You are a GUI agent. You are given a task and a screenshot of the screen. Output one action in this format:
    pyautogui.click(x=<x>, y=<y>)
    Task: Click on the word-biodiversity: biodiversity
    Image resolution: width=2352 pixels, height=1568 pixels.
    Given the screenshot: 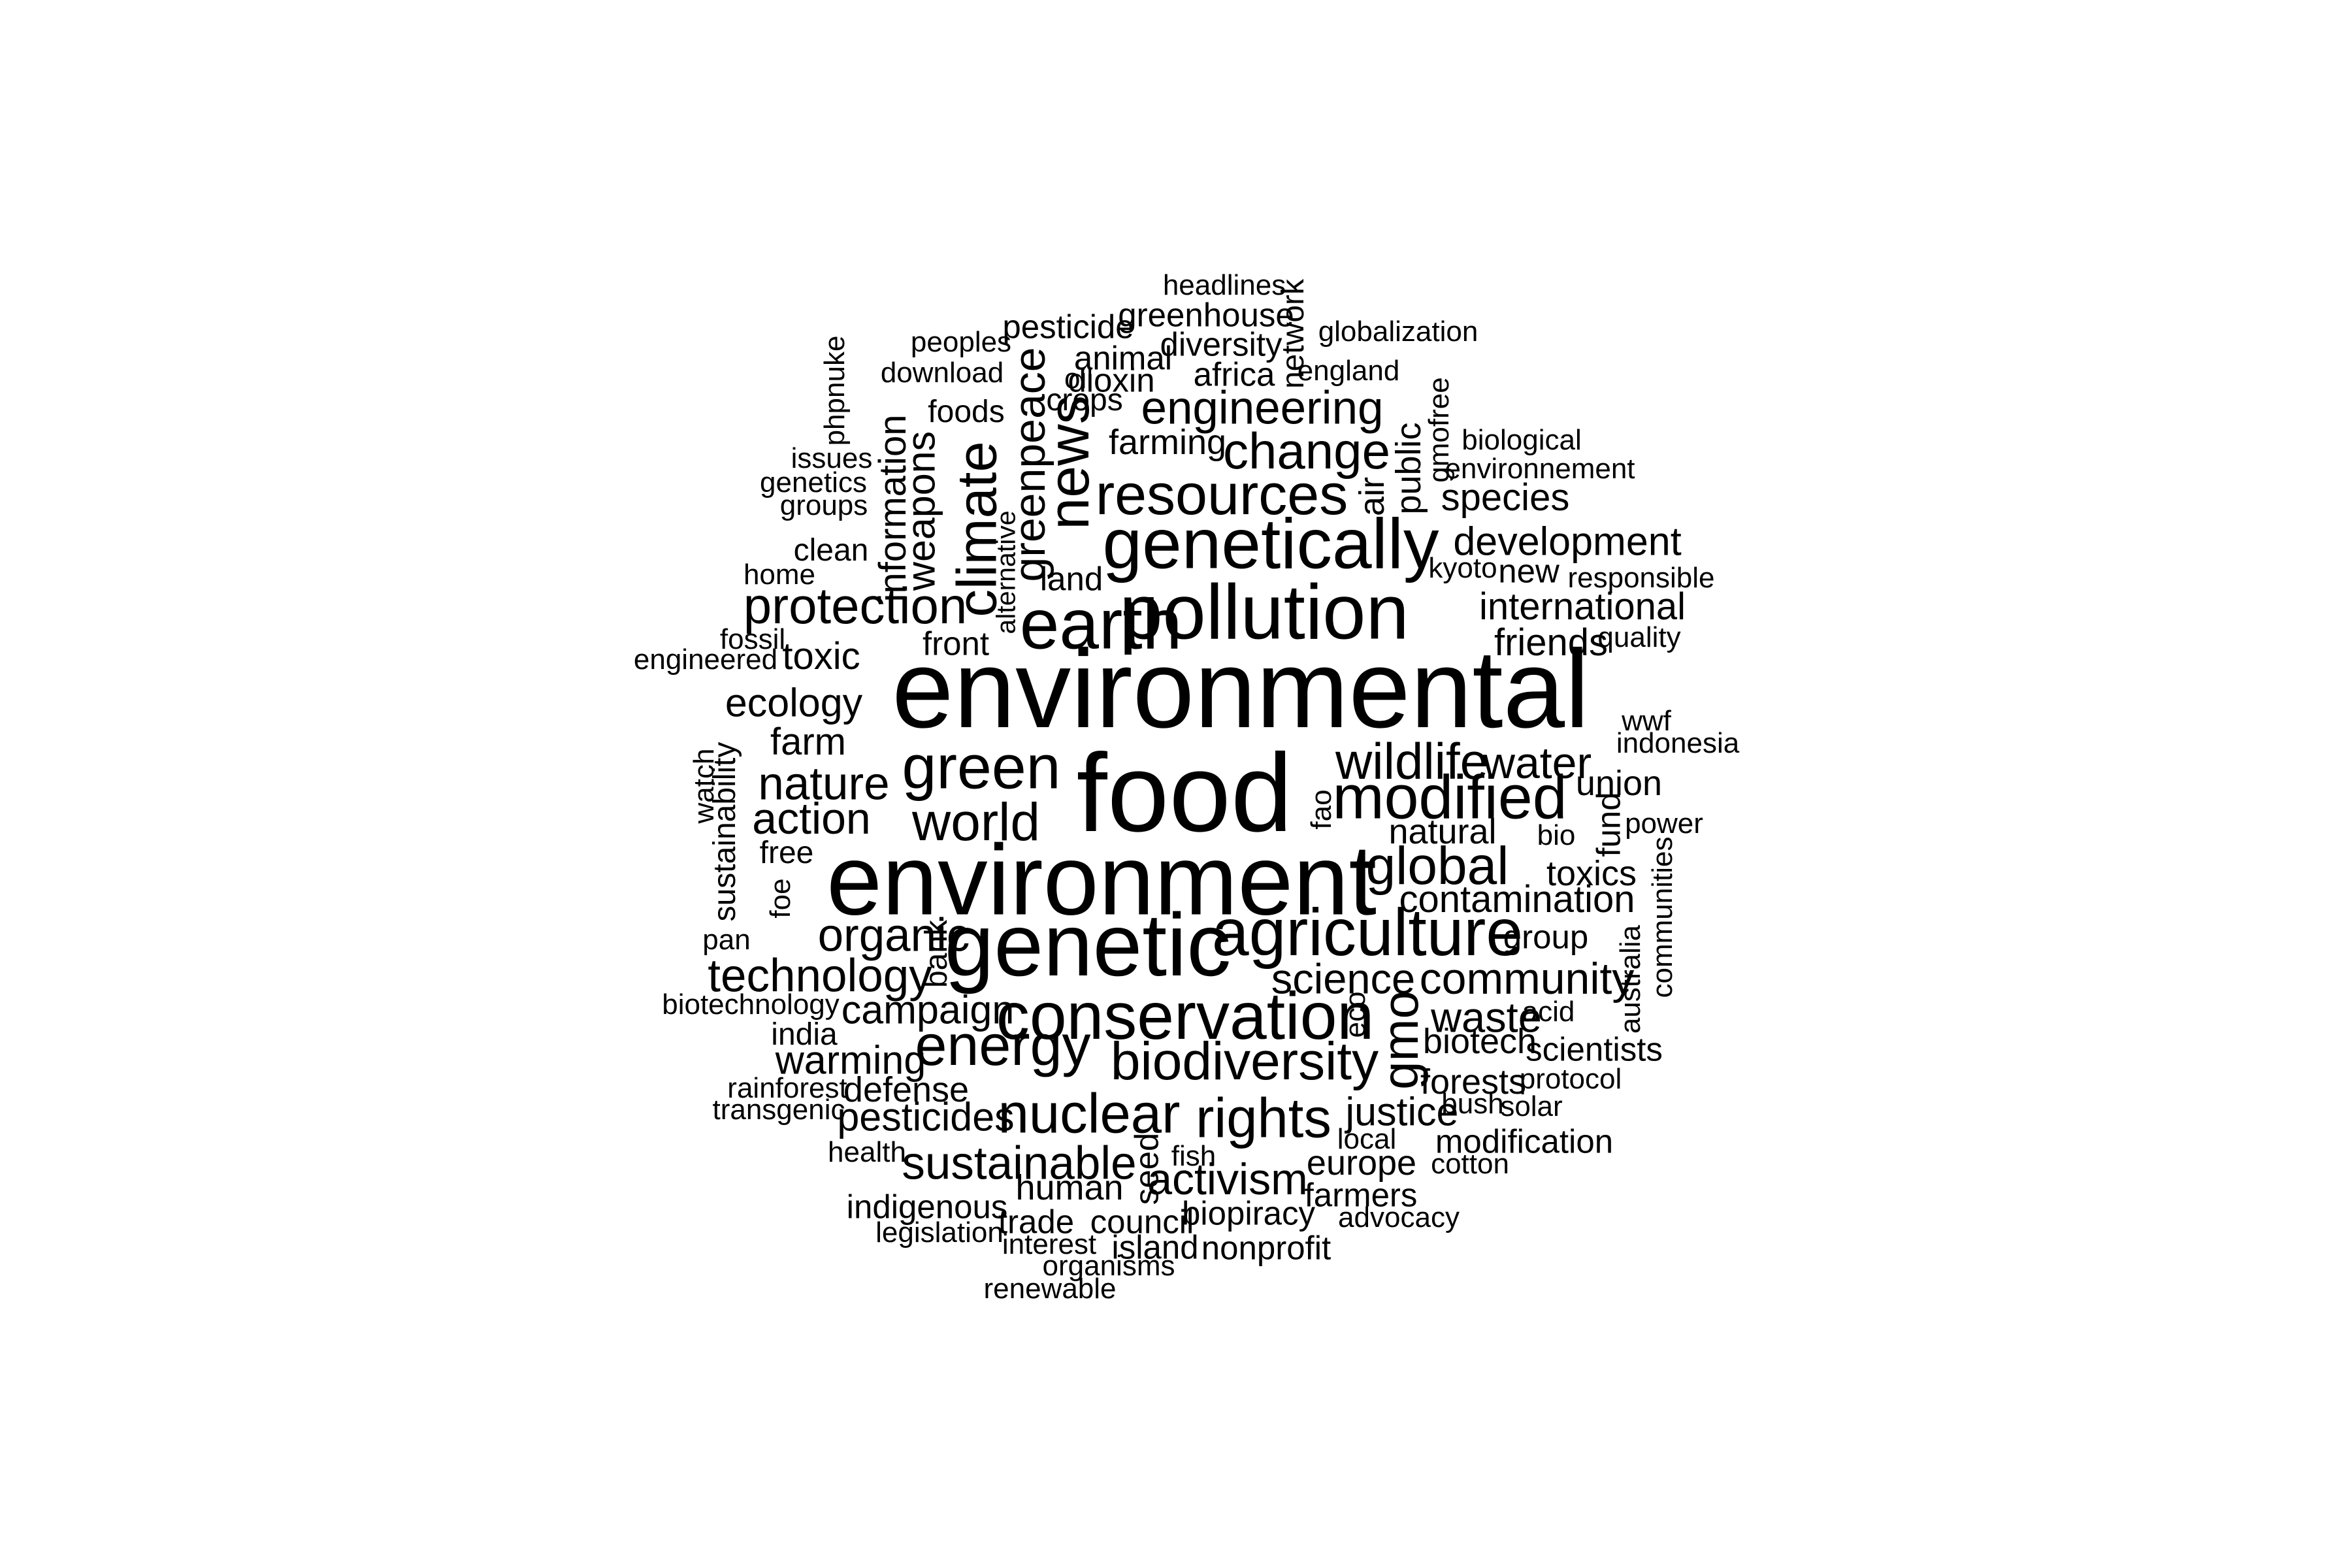 What is the action you would take?
    pyautogui.click(x=1244, y=1061)
    